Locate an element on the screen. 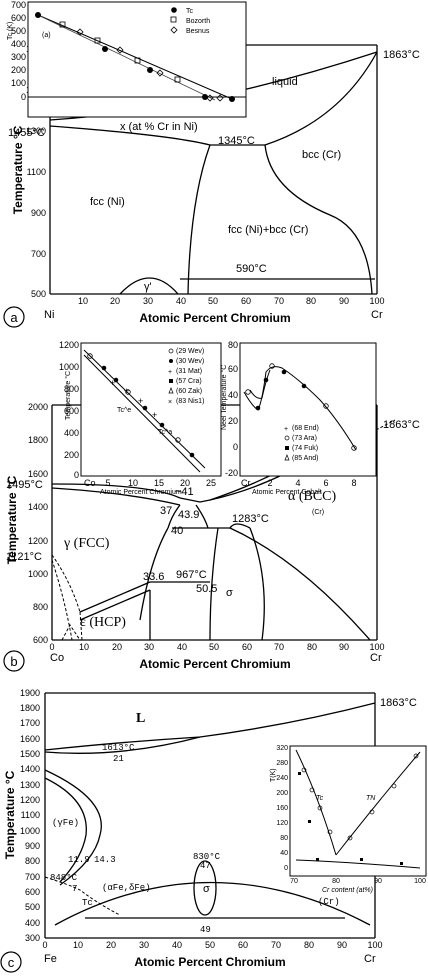  b-inset-left-xtick: 15 is located at coordinates (159, 483).